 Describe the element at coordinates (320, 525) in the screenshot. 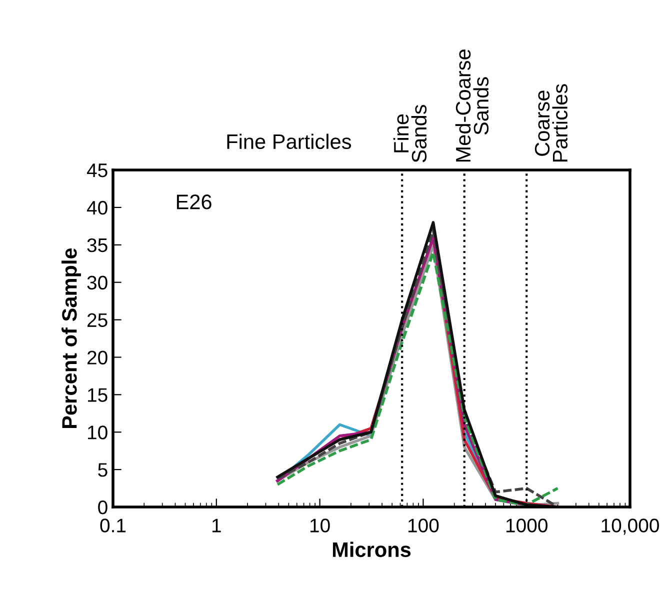

I see `x-tick-label: 10` at that location.